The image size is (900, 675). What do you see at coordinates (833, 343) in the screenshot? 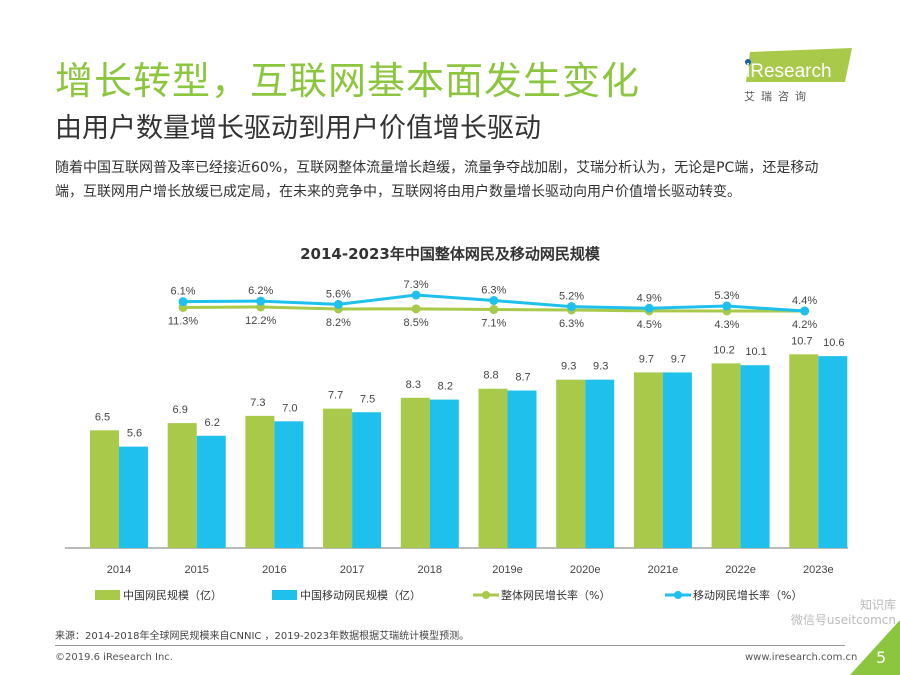
I see `data-label: 10.6` at bounding box center [833, 343].